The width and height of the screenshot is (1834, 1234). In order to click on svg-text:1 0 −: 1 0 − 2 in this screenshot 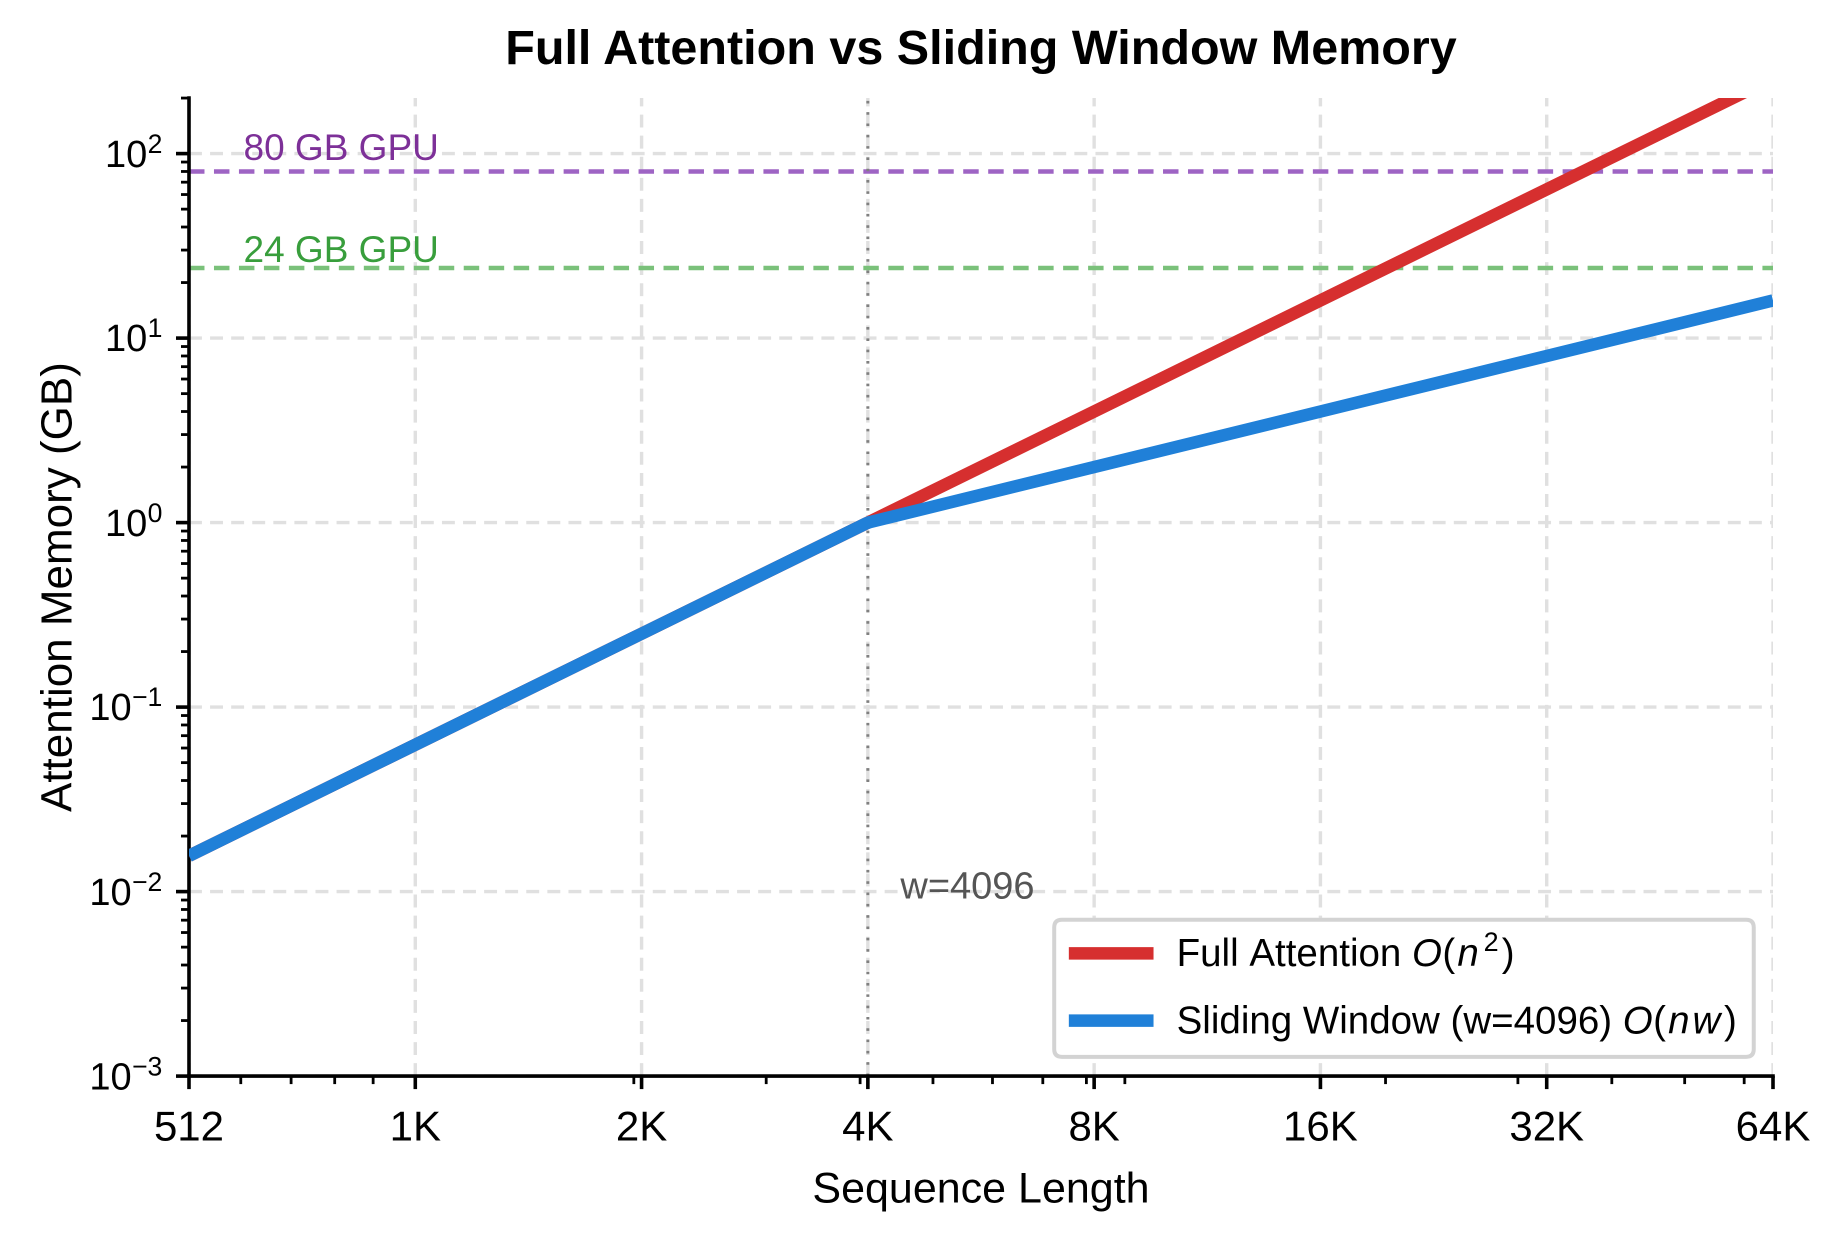, I will do `click(125, 890)`.